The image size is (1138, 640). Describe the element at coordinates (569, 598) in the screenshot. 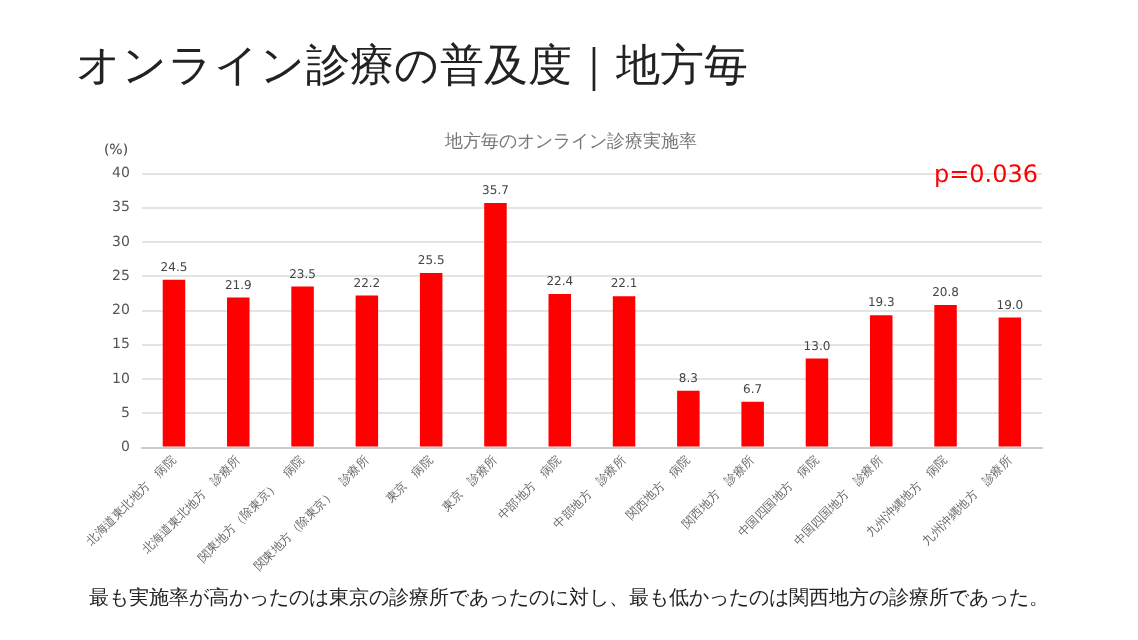

I see `text: 最も実施率が高かったのは東京の診療所であったのに対し、最も低かったのは関西地方の診療所であった。` at that location.